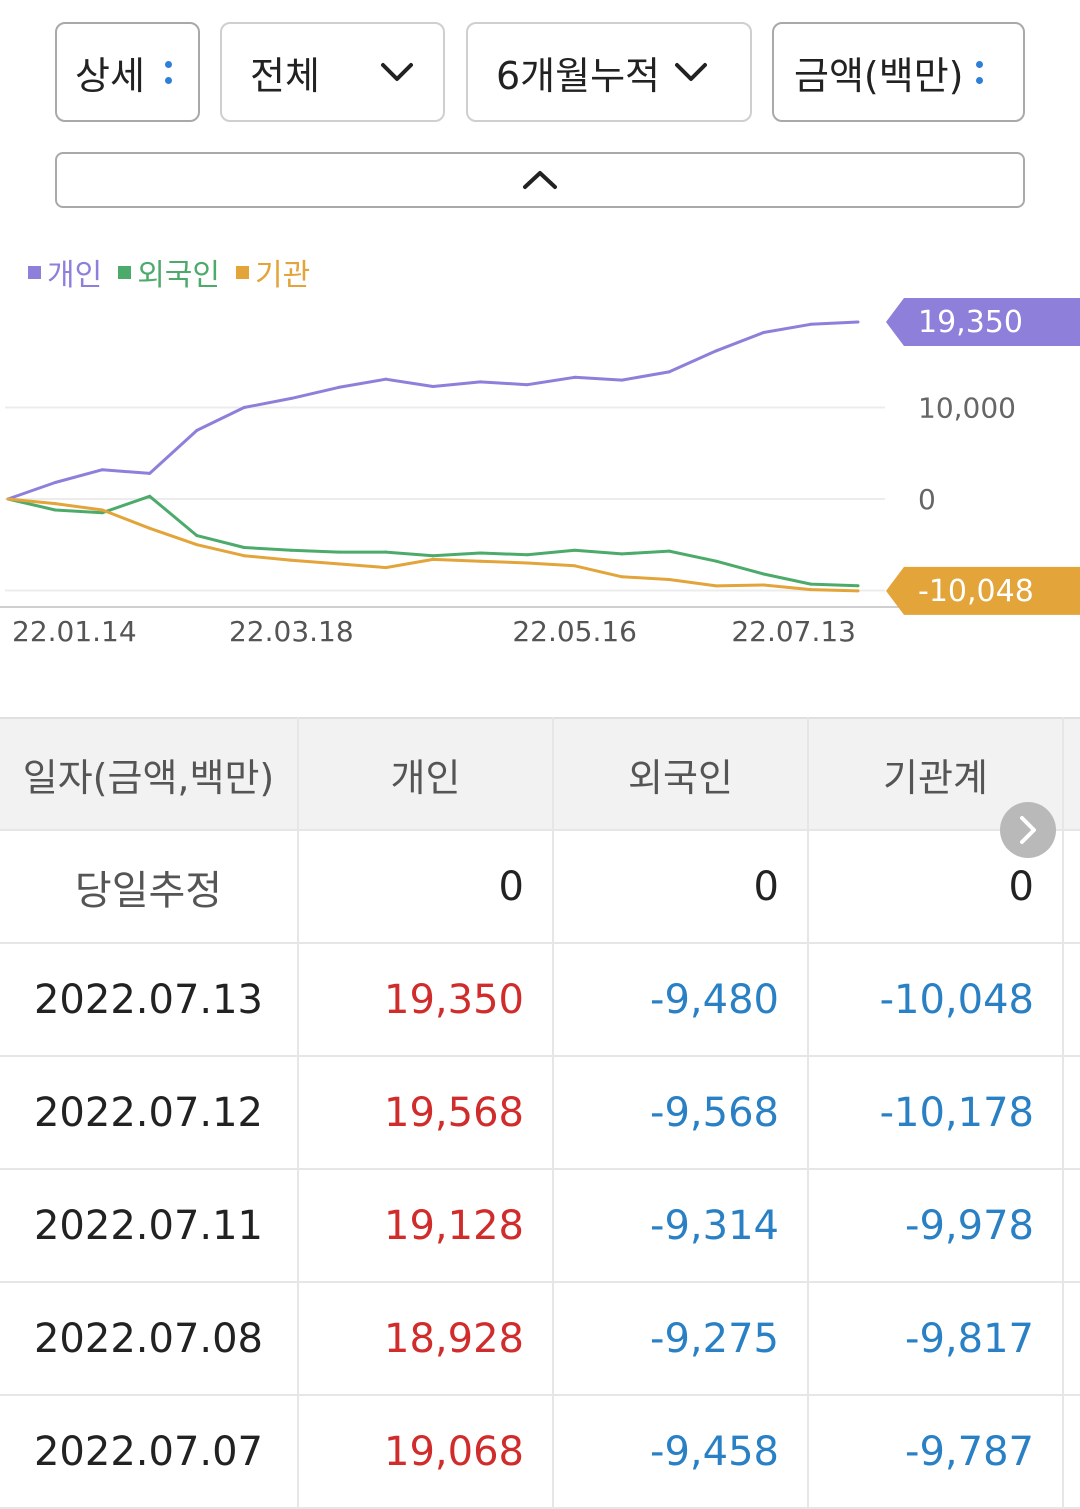 The height and width of the screenshot is (1509, 1080). I want to click on vertical-dots-icon, so click(979, 72).